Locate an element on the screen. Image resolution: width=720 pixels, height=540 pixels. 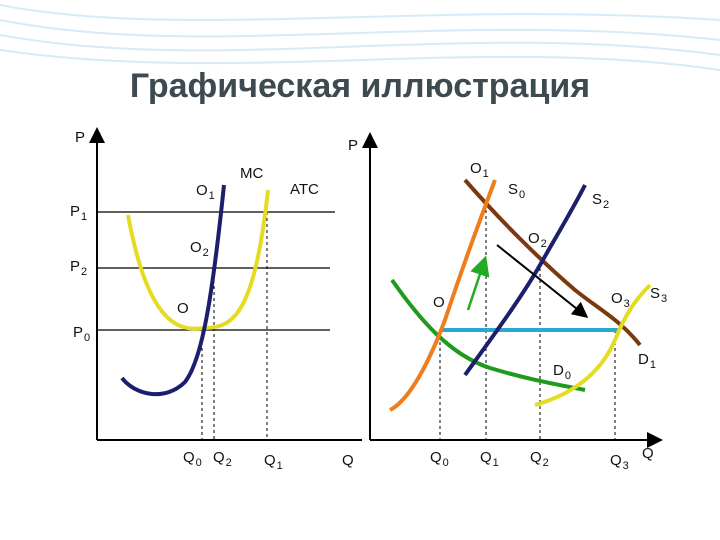
label: D0 is located at coordinates (562, 372).